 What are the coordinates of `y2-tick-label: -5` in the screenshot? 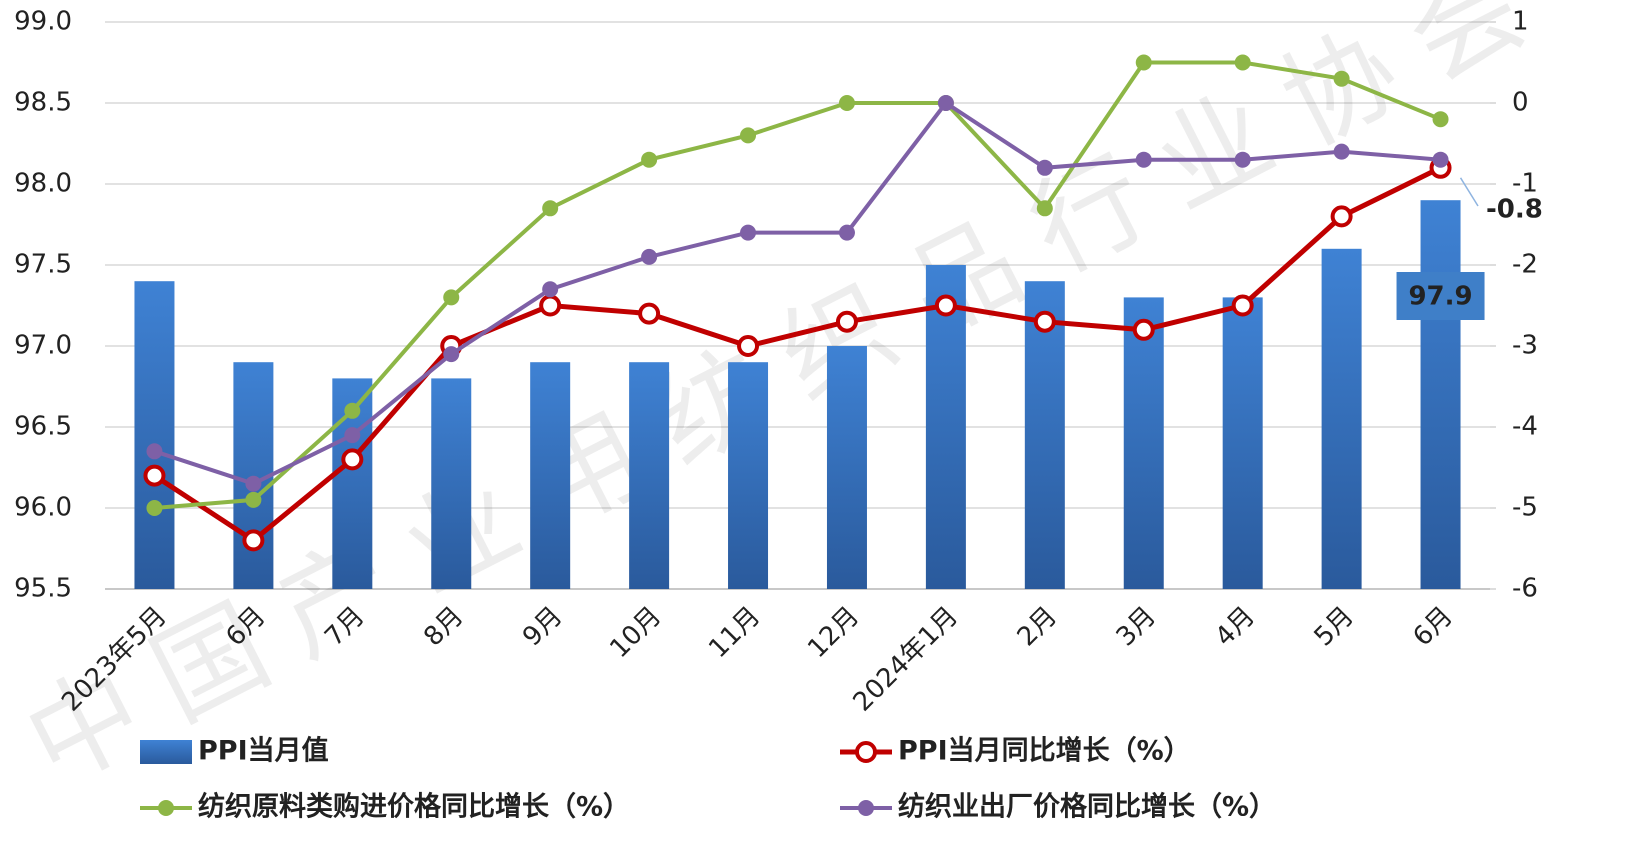 It's located at (1525, 508).